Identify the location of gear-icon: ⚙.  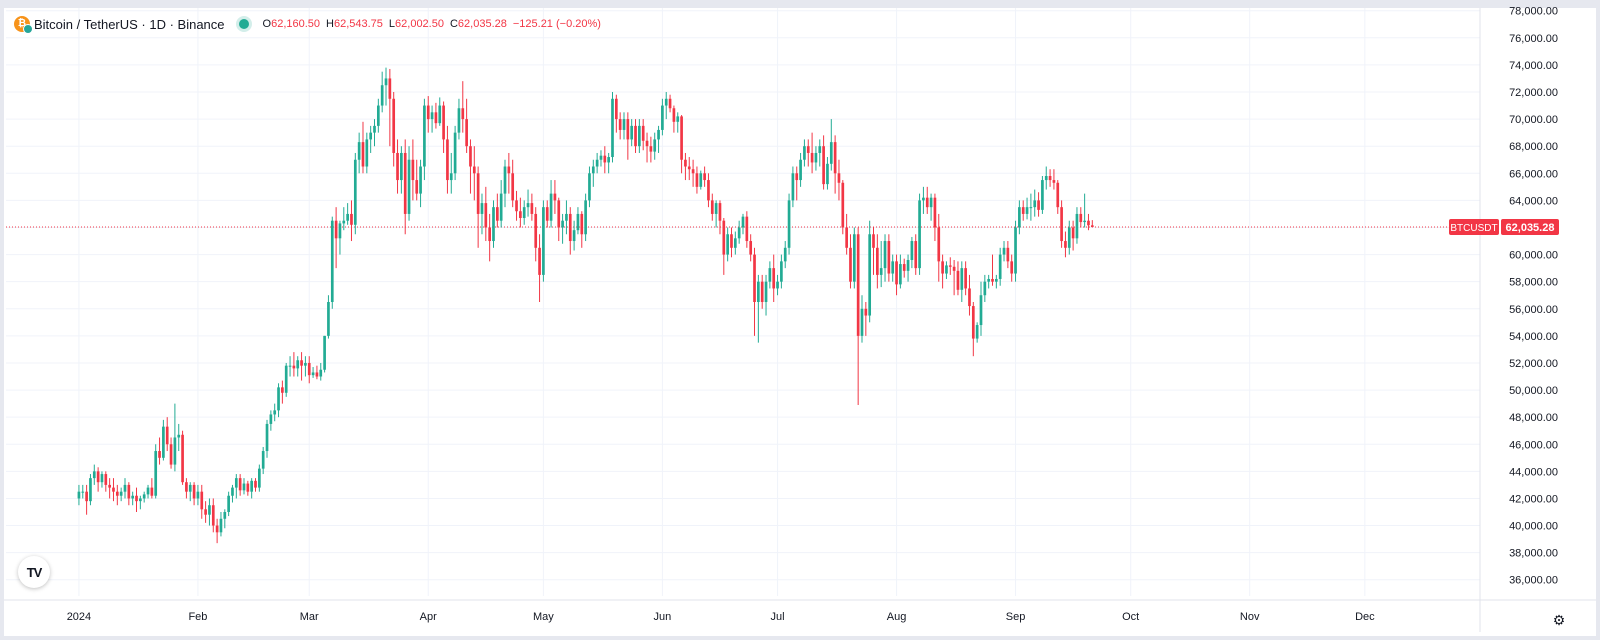
(1559, 620).